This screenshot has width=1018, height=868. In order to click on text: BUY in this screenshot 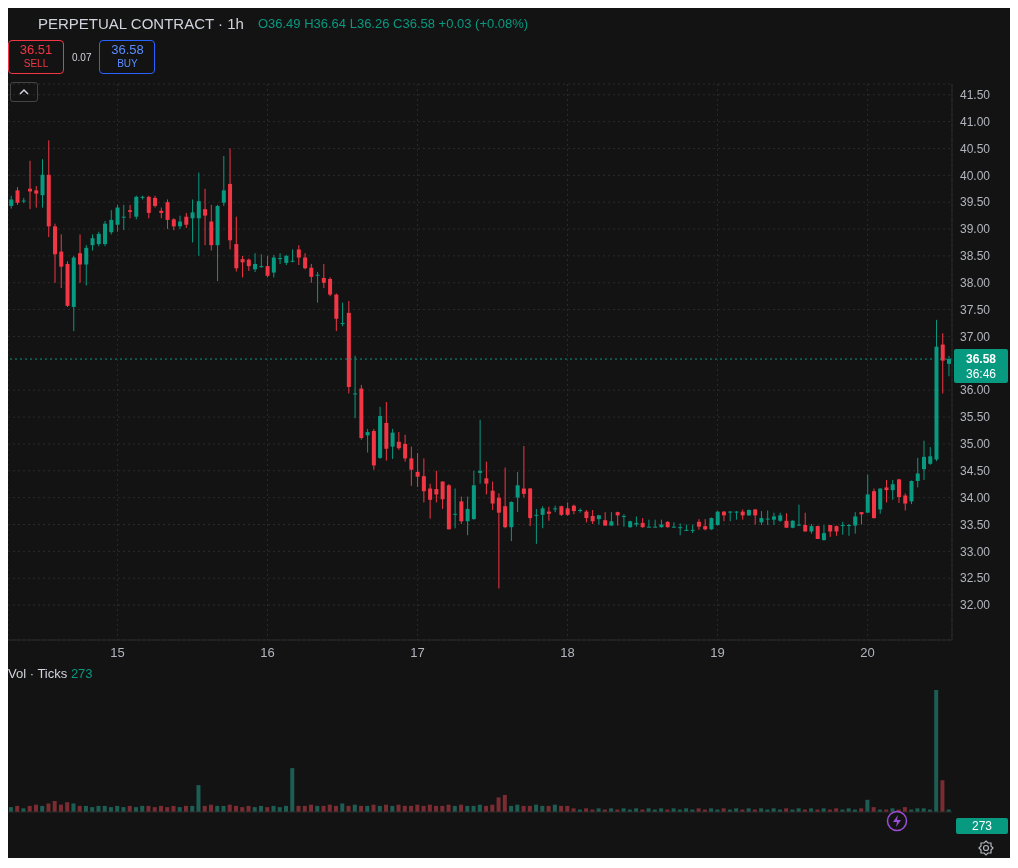, I will do `click(127, 64)`.